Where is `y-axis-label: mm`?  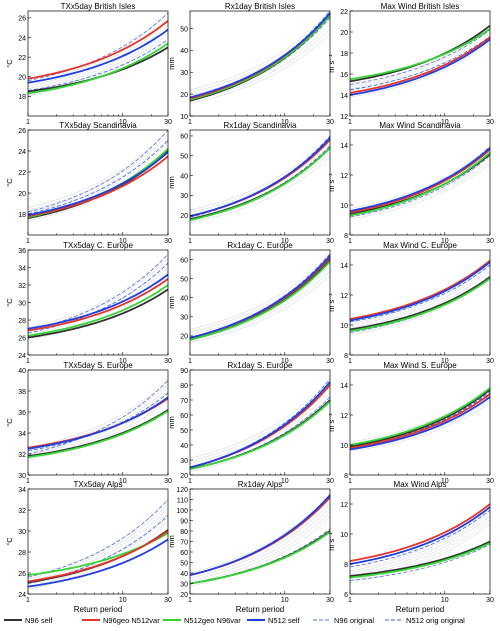 y-axis-label: mm is located at coordinates (171, 182).